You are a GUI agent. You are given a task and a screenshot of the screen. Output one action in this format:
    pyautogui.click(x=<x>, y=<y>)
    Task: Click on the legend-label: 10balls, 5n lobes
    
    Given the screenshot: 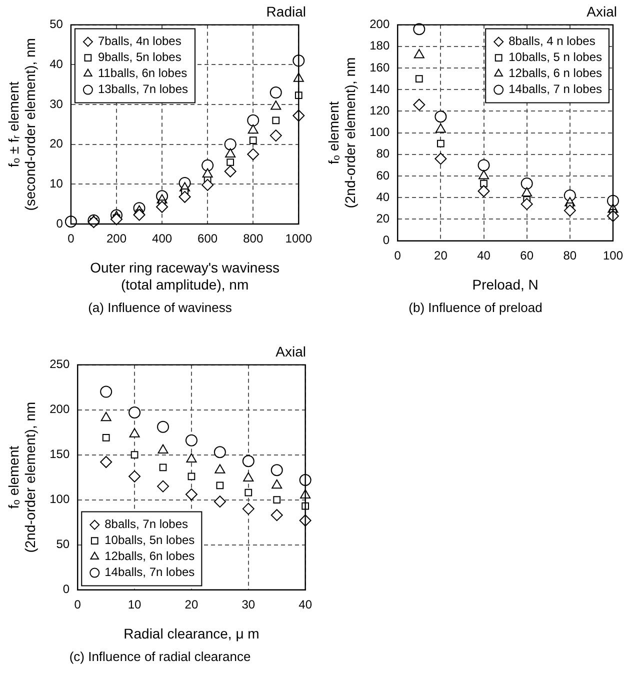 What is the action you would take?
    pyautogui.click(x=149, y=540)
    